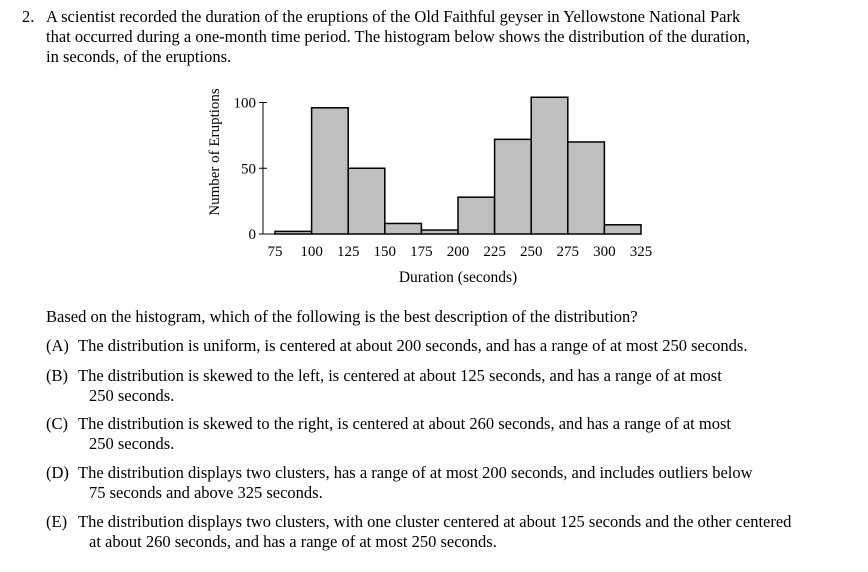 The width and height of the screenshot is (868, 572). What do you see at coordinates (604, 252) in the screenshot?
I see `x-tick-label: 300` at bounding box center [604, 252].